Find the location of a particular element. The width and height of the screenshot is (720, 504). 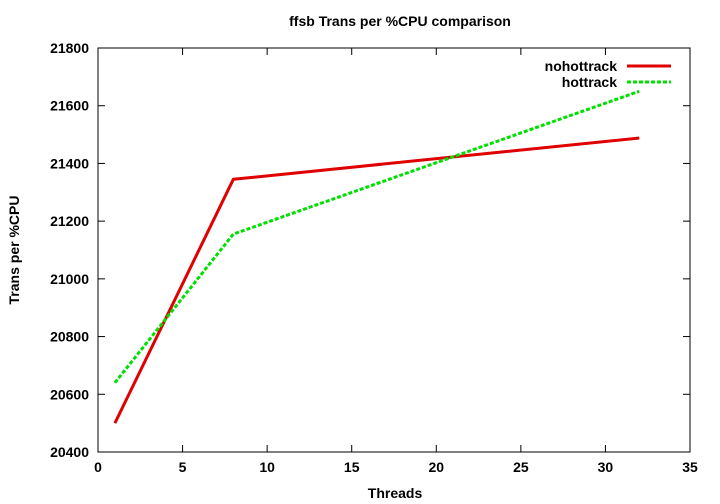

x-tick-label: 20 is located at coordinates (436, 467).